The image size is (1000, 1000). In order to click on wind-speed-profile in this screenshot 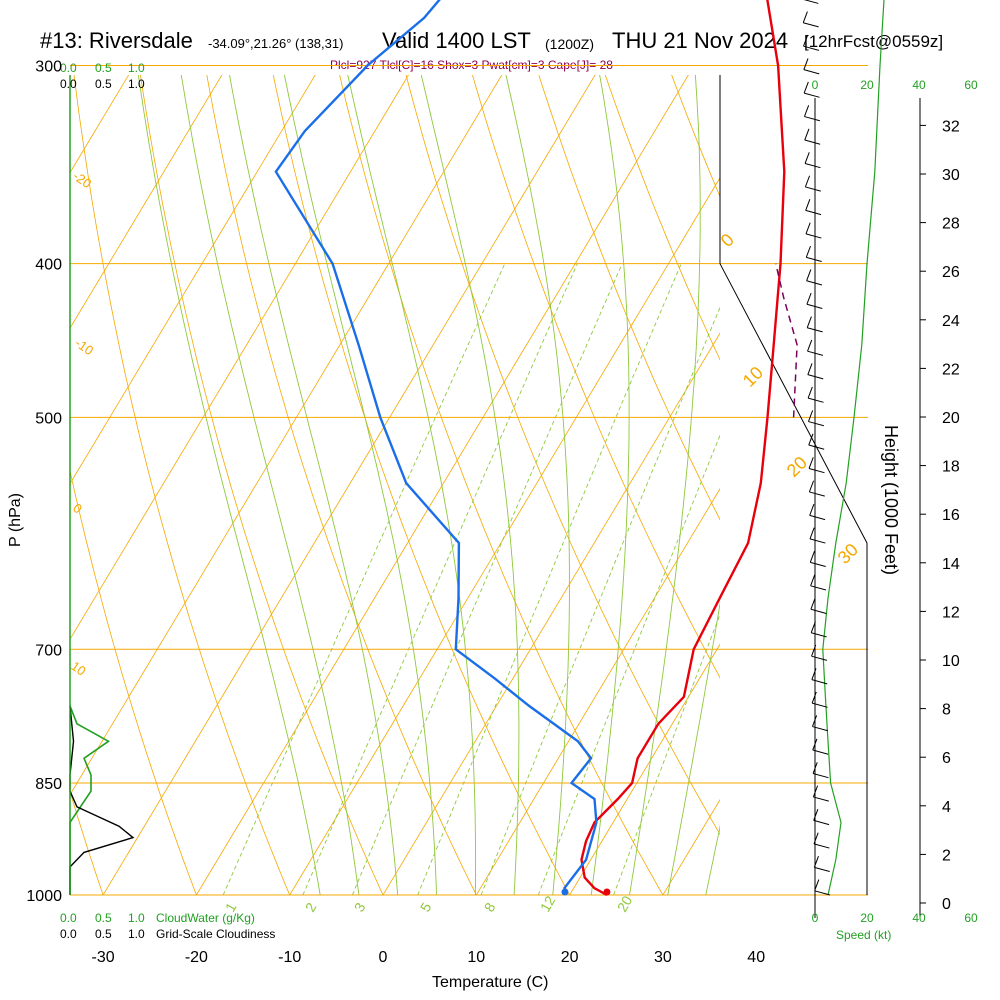, I will do `click(853, 448)`.